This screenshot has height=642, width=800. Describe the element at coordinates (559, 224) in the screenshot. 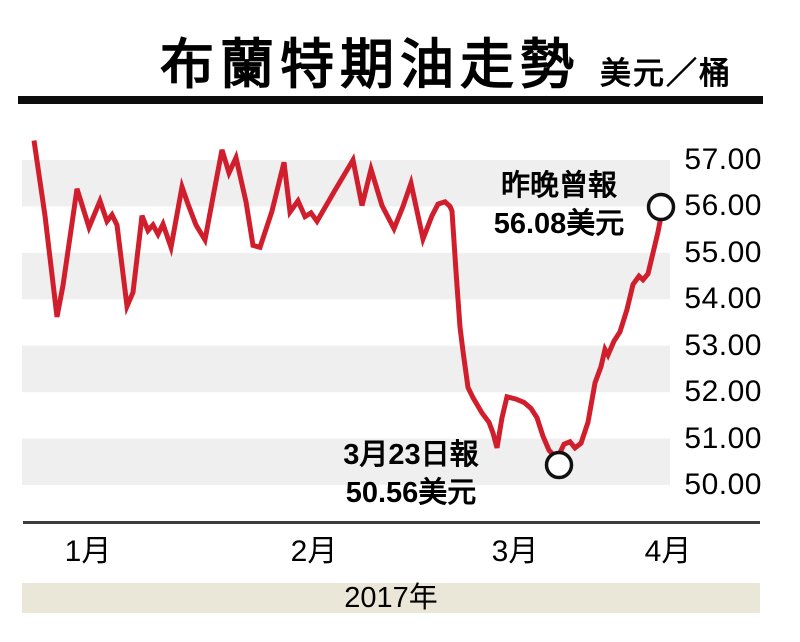

I see `annotation-line: 56.08美元` at that location.